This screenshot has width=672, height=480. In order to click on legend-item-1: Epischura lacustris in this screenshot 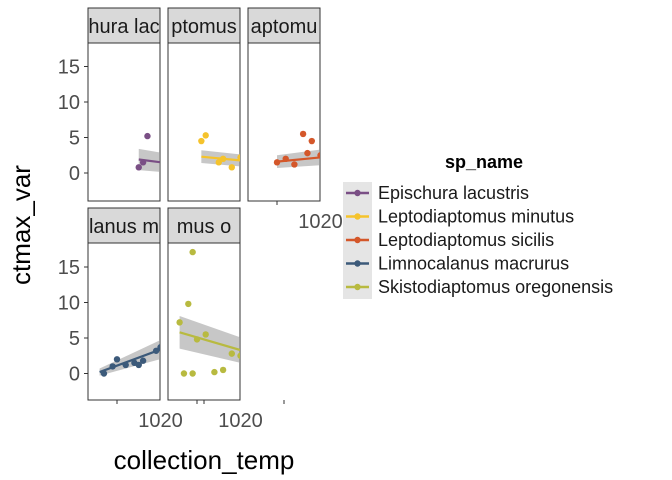, I will do `click(437, 193)`.